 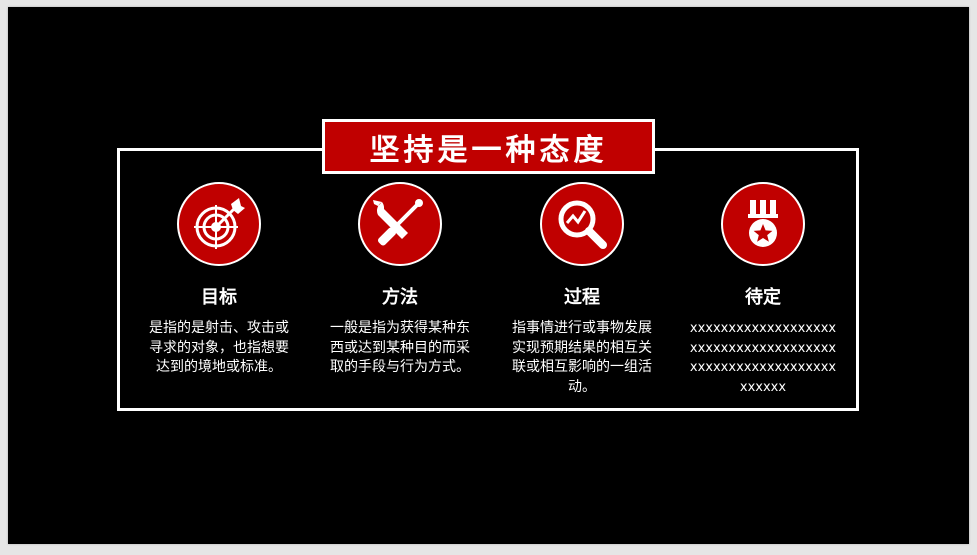 I want to click on magnifier-chart-icon-circle, so click(x=582, y=224).